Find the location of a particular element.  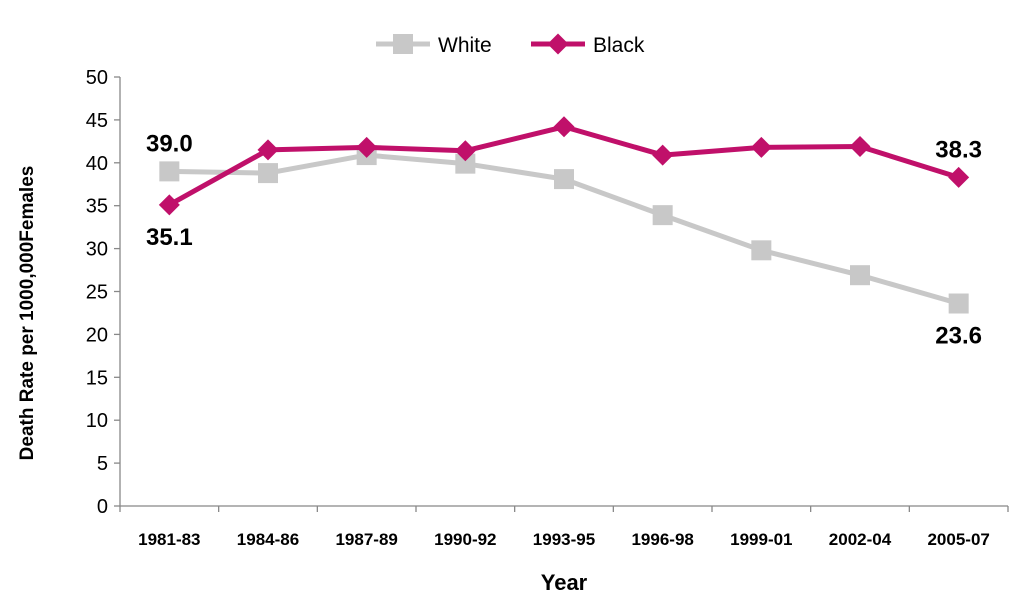

y-axis-title: Death Rate per 1000,000Females is located at coordinates (27, 313).